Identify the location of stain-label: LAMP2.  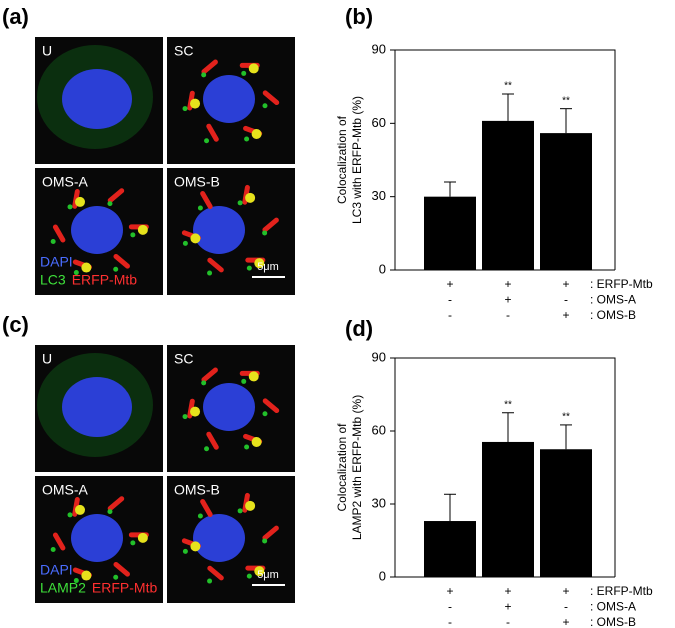
(63, 588).